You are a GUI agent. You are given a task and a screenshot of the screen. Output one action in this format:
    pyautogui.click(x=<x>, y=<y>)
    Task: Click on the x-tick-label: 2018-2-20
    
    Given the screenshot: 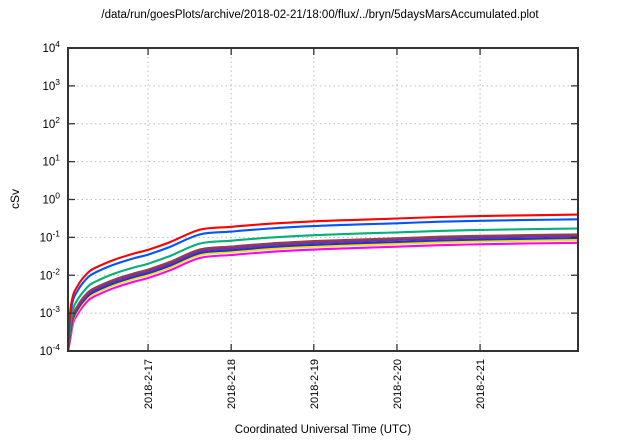 What is the action you would take?
    pyautogui.click(x=398, y=384)
    